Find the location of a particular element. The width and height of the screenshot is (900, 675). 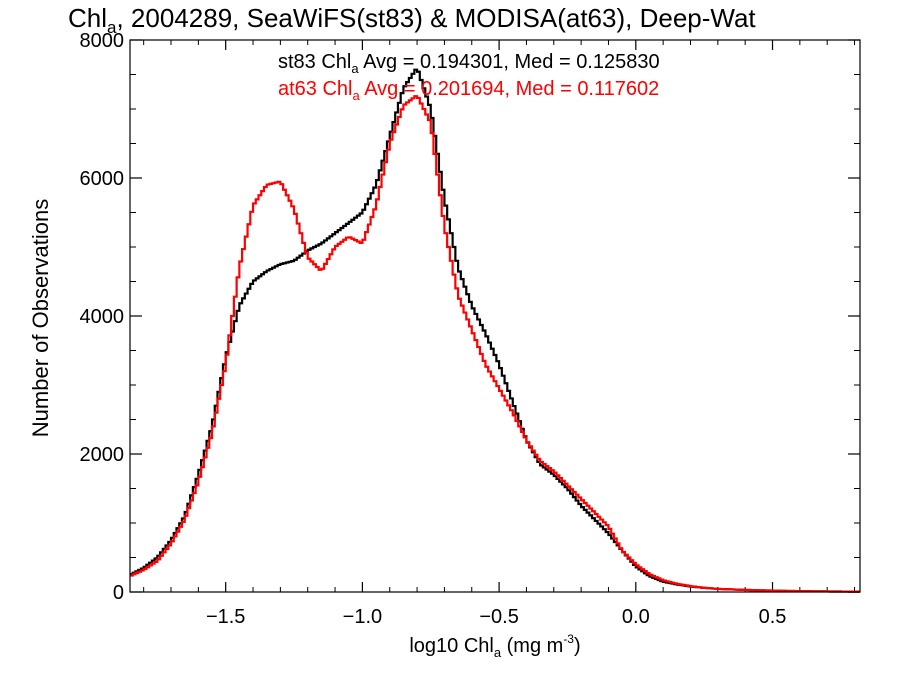

x-tick-label: −1.5 is located at coordinates (225, 617).